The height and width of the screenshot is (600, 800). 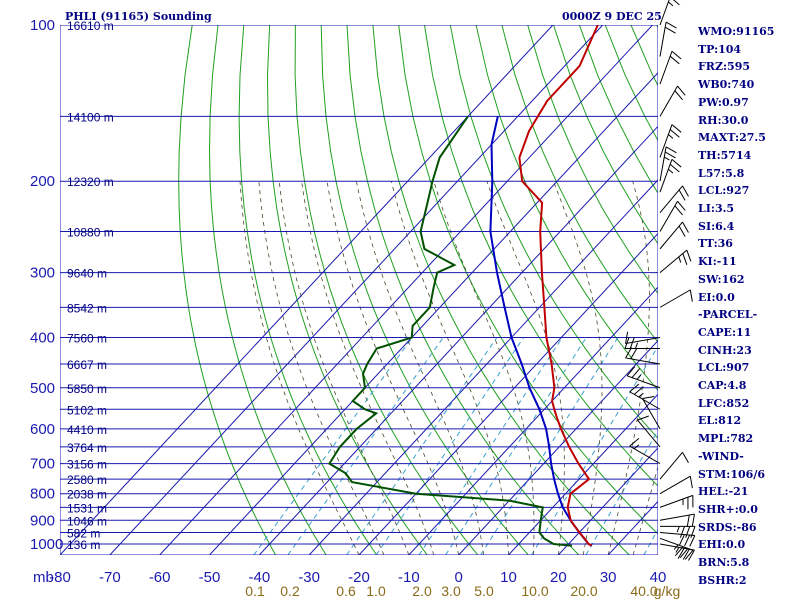 I want to click on temperature-tick-label: -60, so click(x=160, y=577).